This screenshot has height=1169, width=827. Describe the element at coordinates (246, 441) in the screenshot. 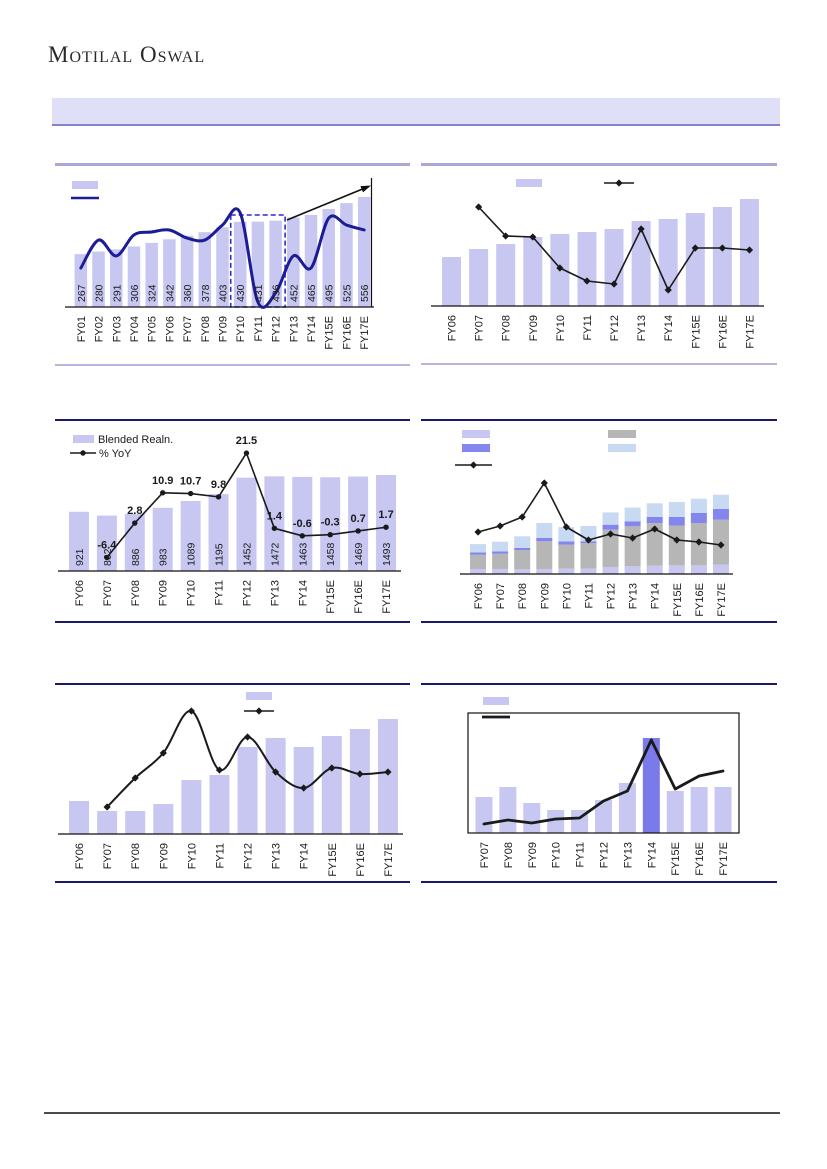

I see `line-point-label: 21.5` at that location.